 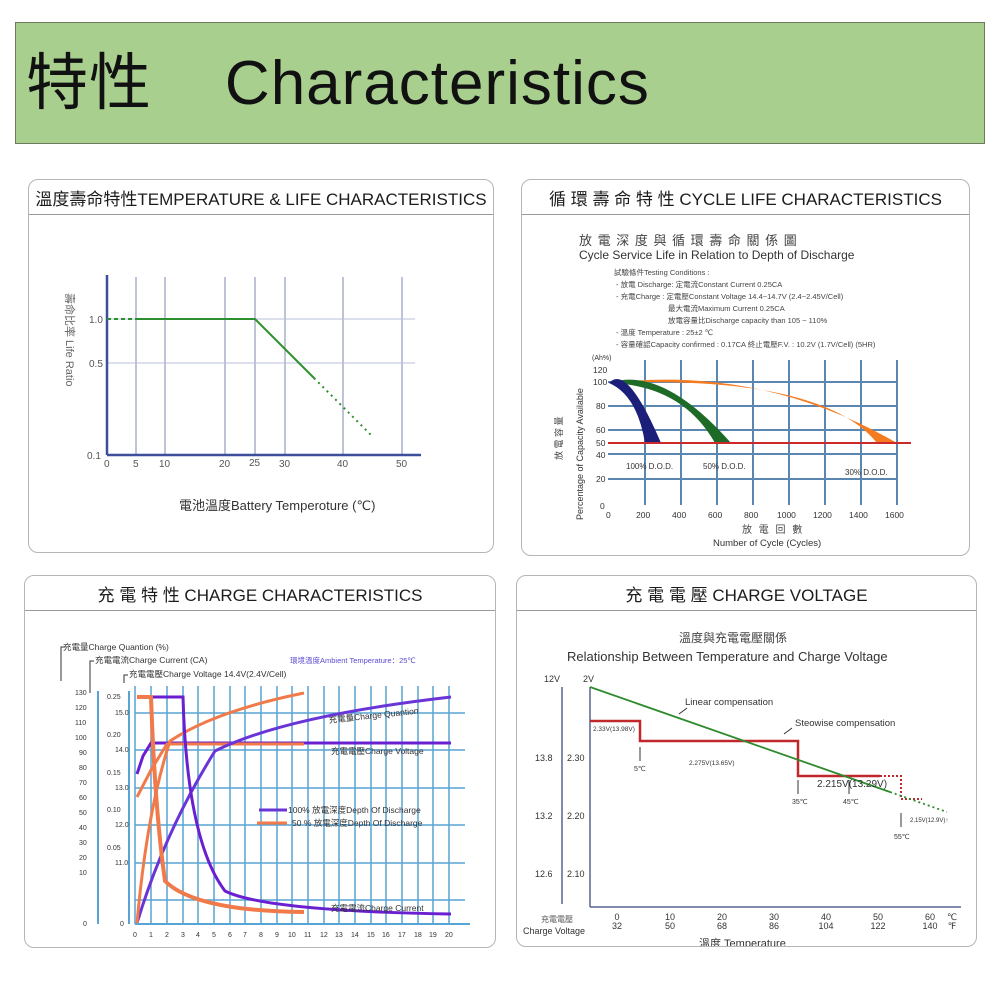 What do you see at coordinates (324, 935) in the screenshot?
I see `svg-text: 12` at bounding box center [324, 935].